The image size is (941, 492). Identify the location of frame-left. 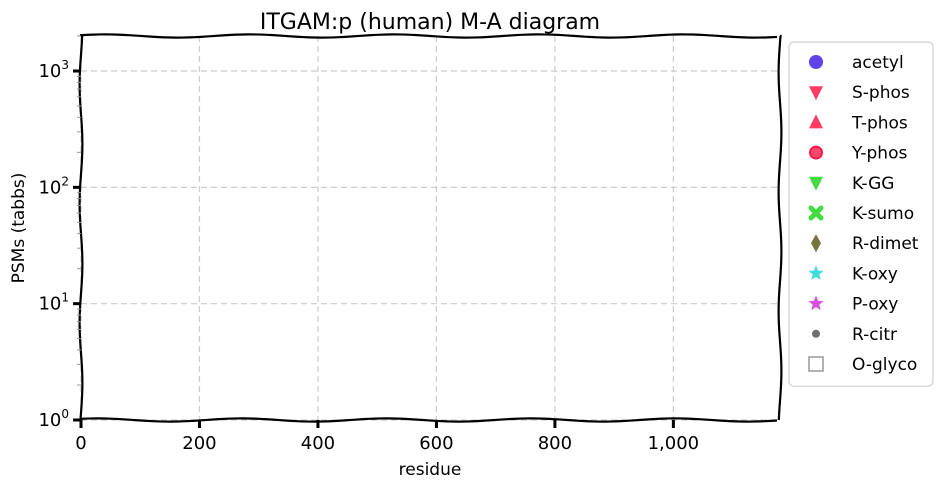
(81, 227).